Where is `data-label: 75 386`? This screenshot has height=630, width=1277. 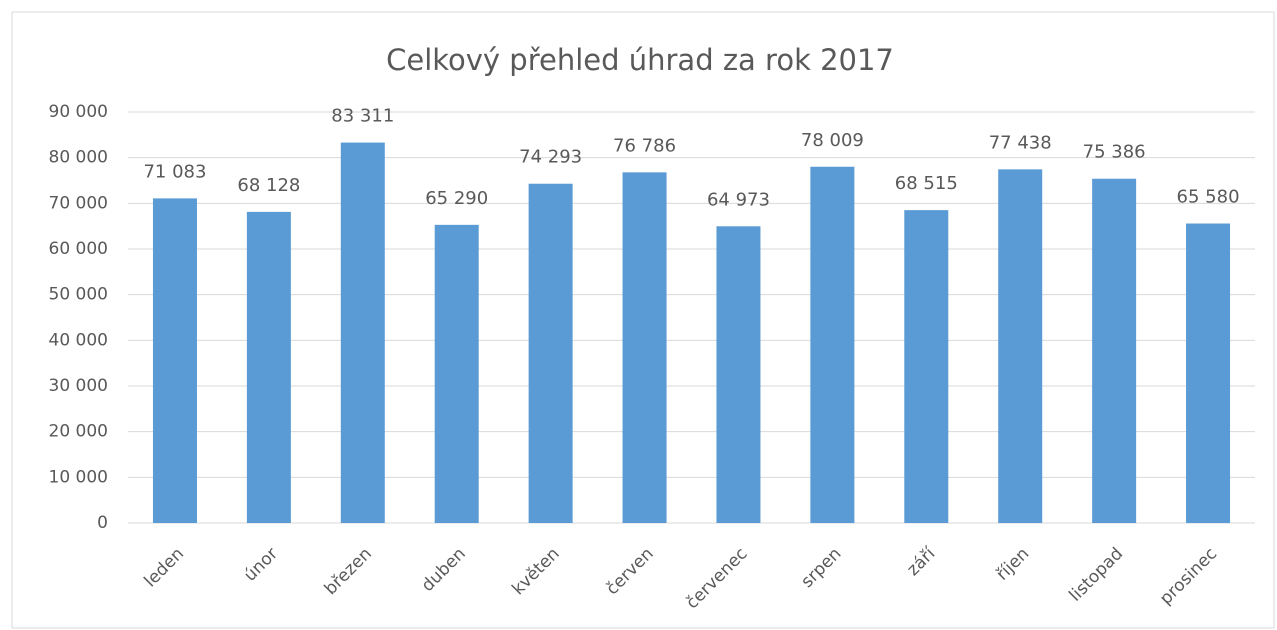 data-label: 75 386 is located at coordinates (1114, 152).